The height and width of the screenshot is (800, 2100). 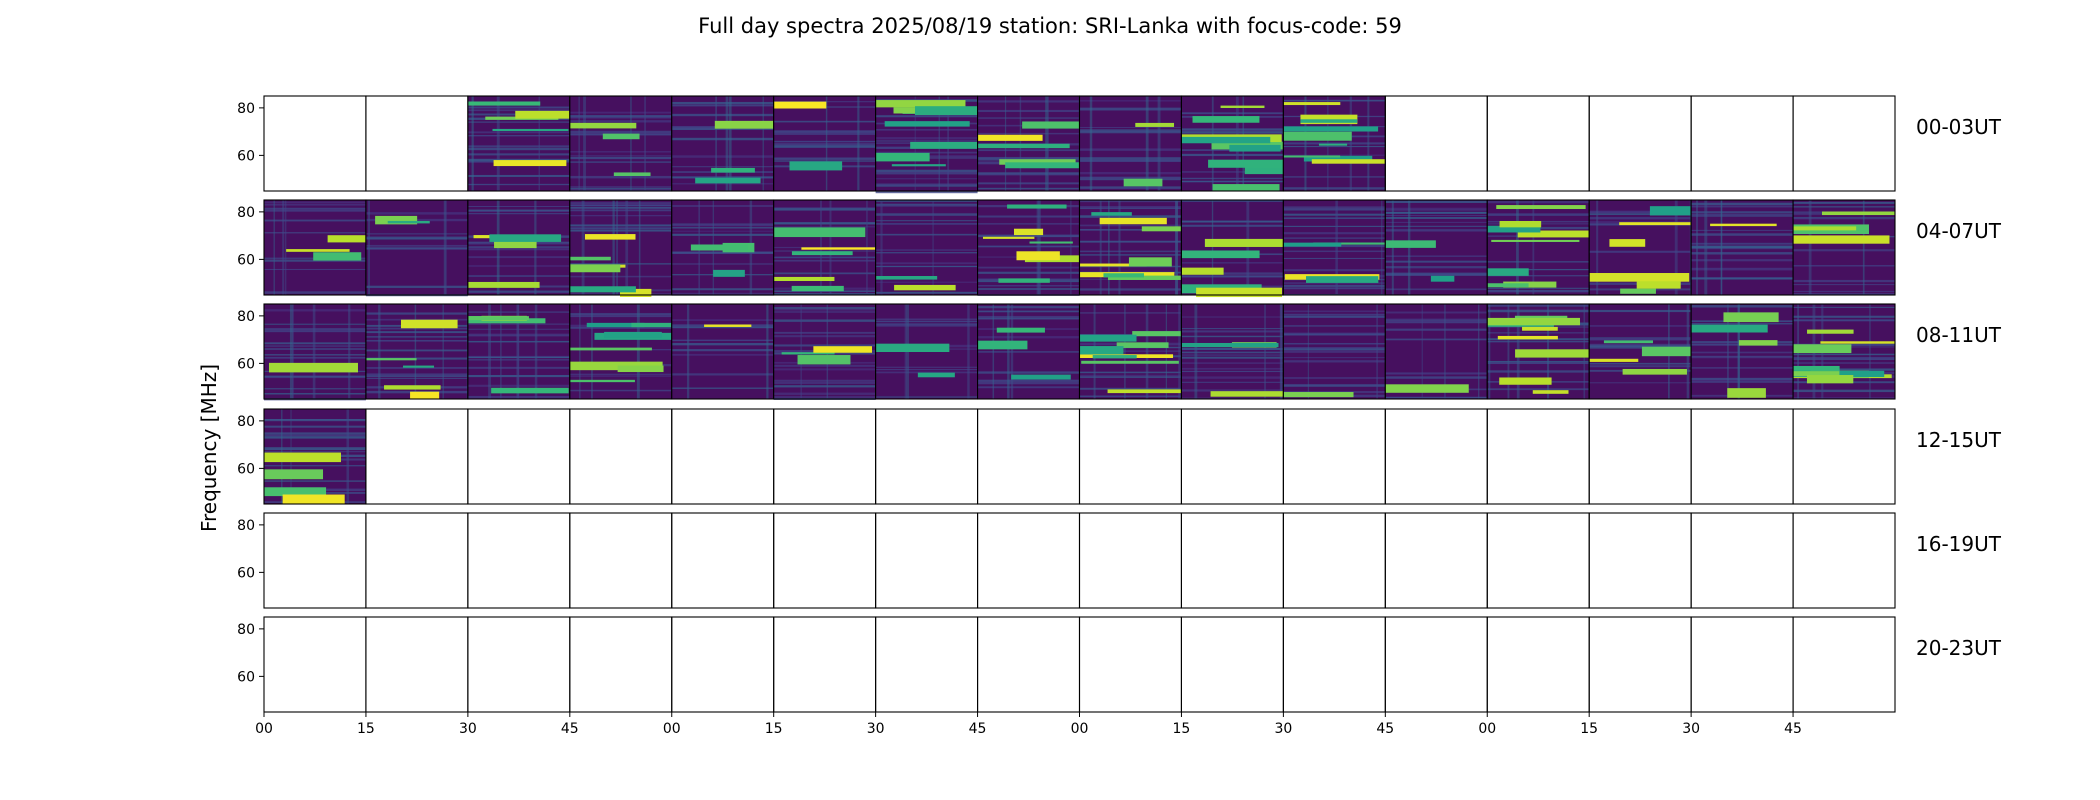 I want to click on x-tick-label: 00, so click(x=1080, y=729).